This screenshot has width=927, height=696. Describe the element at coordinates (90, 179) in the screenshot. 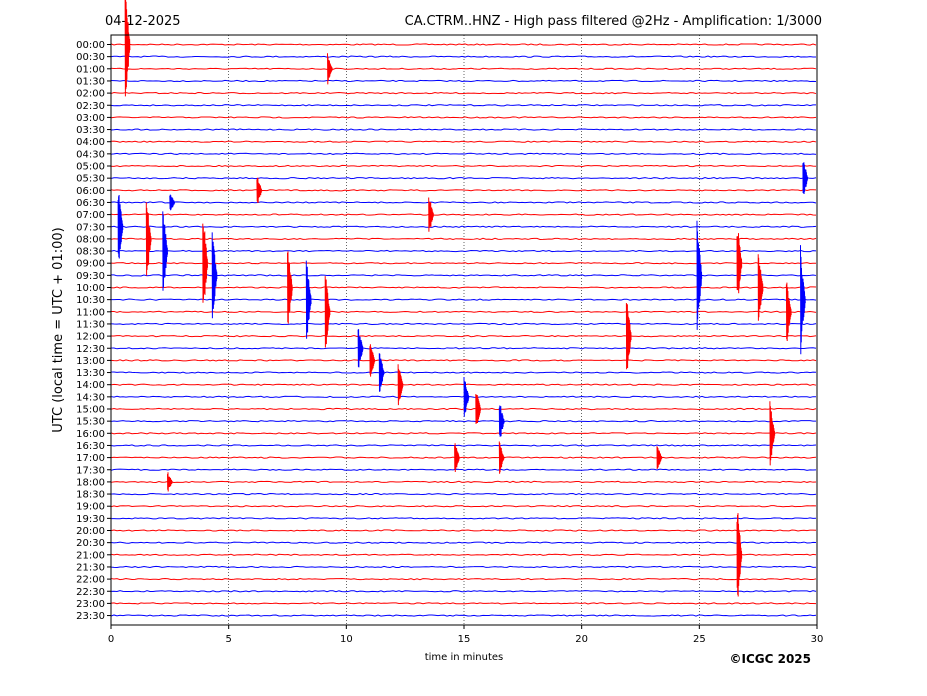

I see `y-tick-label: 05:30` at that location.